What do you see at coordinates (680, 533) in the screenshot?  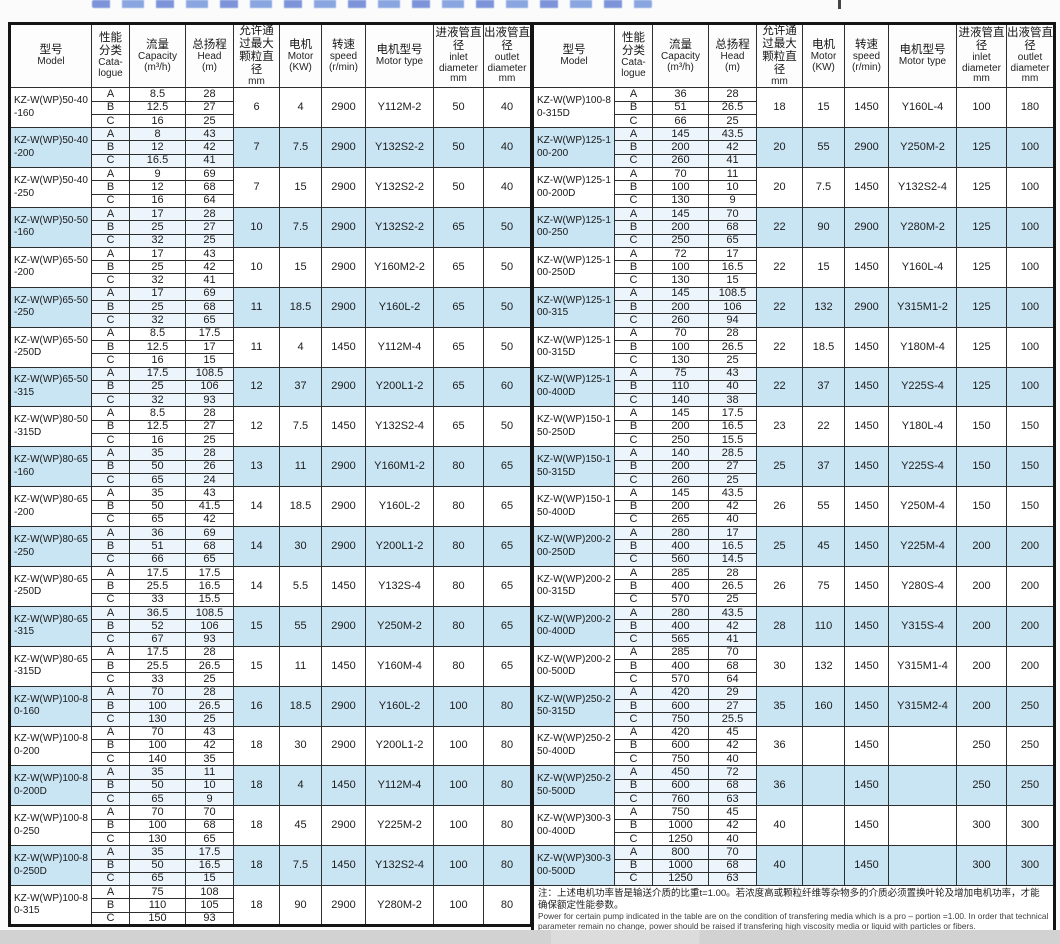 I see `capacity-cell: 280` at bounding box center [680, 533].